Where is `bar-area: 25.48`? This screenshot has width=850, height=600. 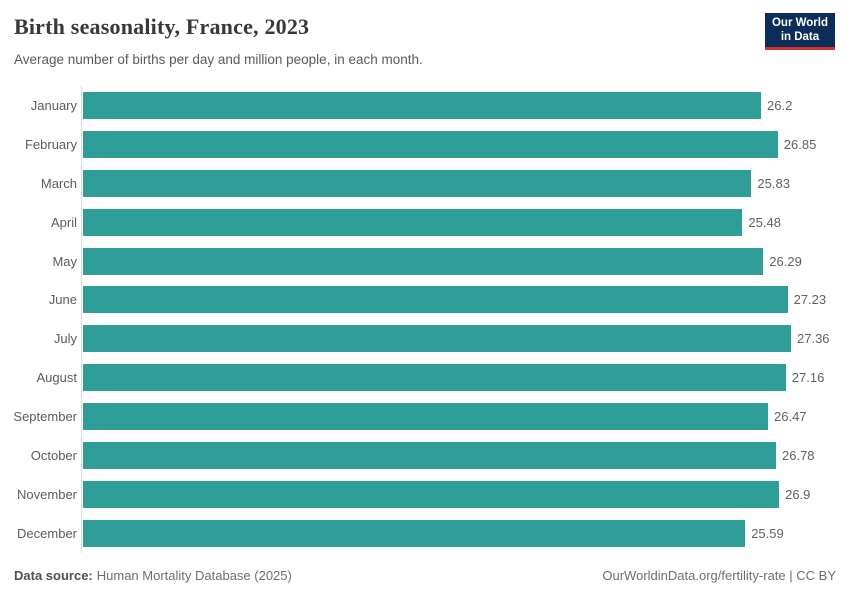 bar-area: 25.48 is located at coordinates (432, 222).